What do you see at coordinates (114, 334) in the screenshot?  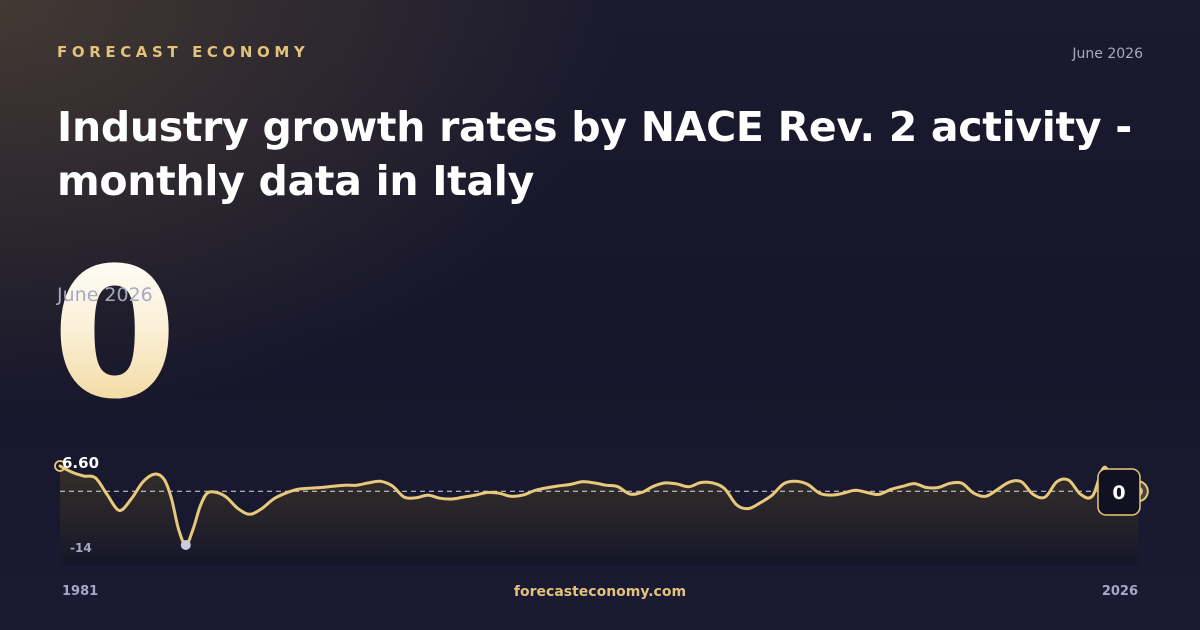 I see `current-value: 0` at bounding box center [114, 334].